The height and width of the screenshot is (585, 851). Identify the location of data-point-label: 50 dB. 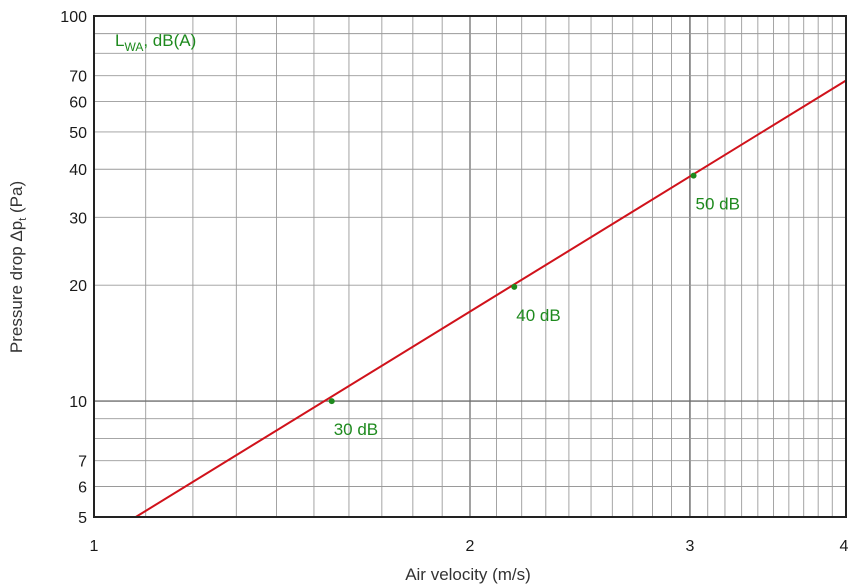
(718, 204).